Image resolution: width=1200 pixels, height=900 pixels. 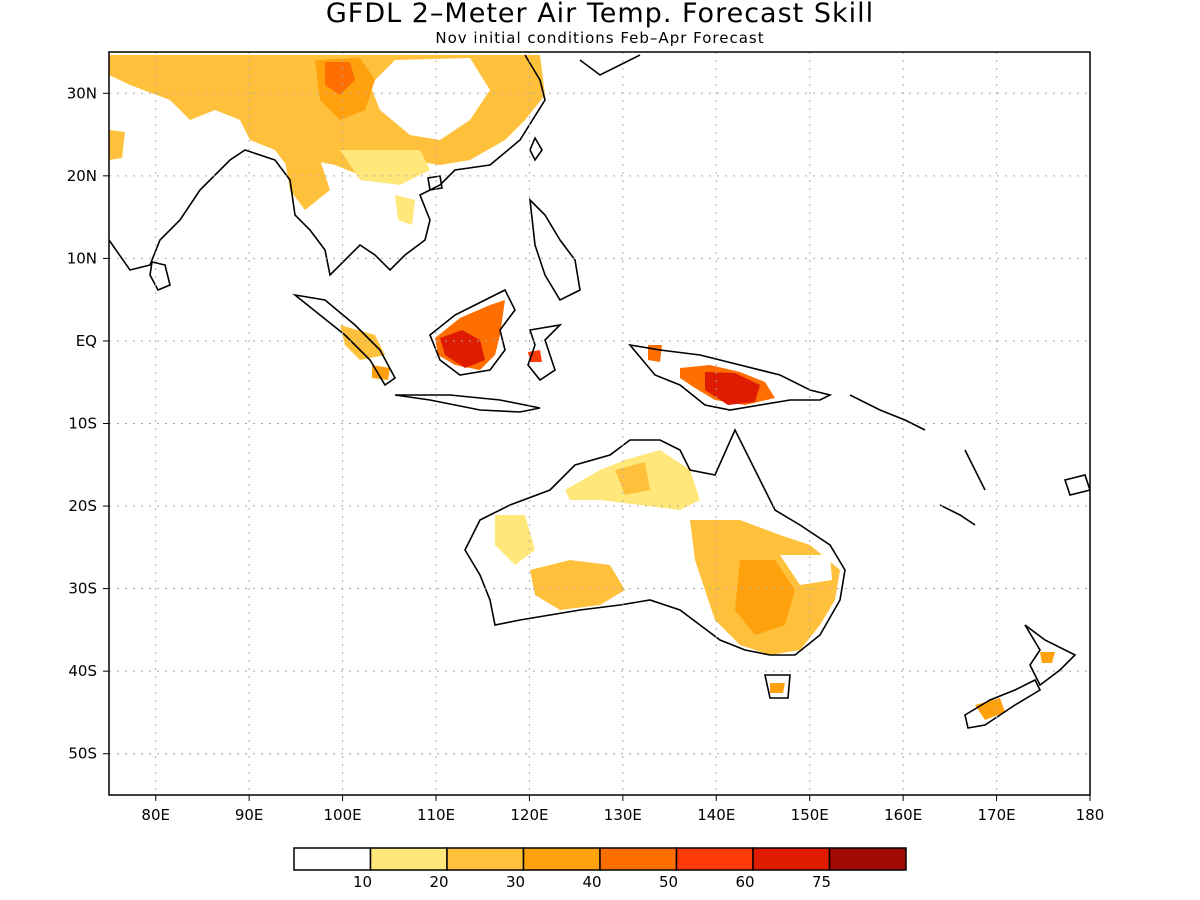 I want to click on colorbar-label: 50, so click(x=668, y=882).